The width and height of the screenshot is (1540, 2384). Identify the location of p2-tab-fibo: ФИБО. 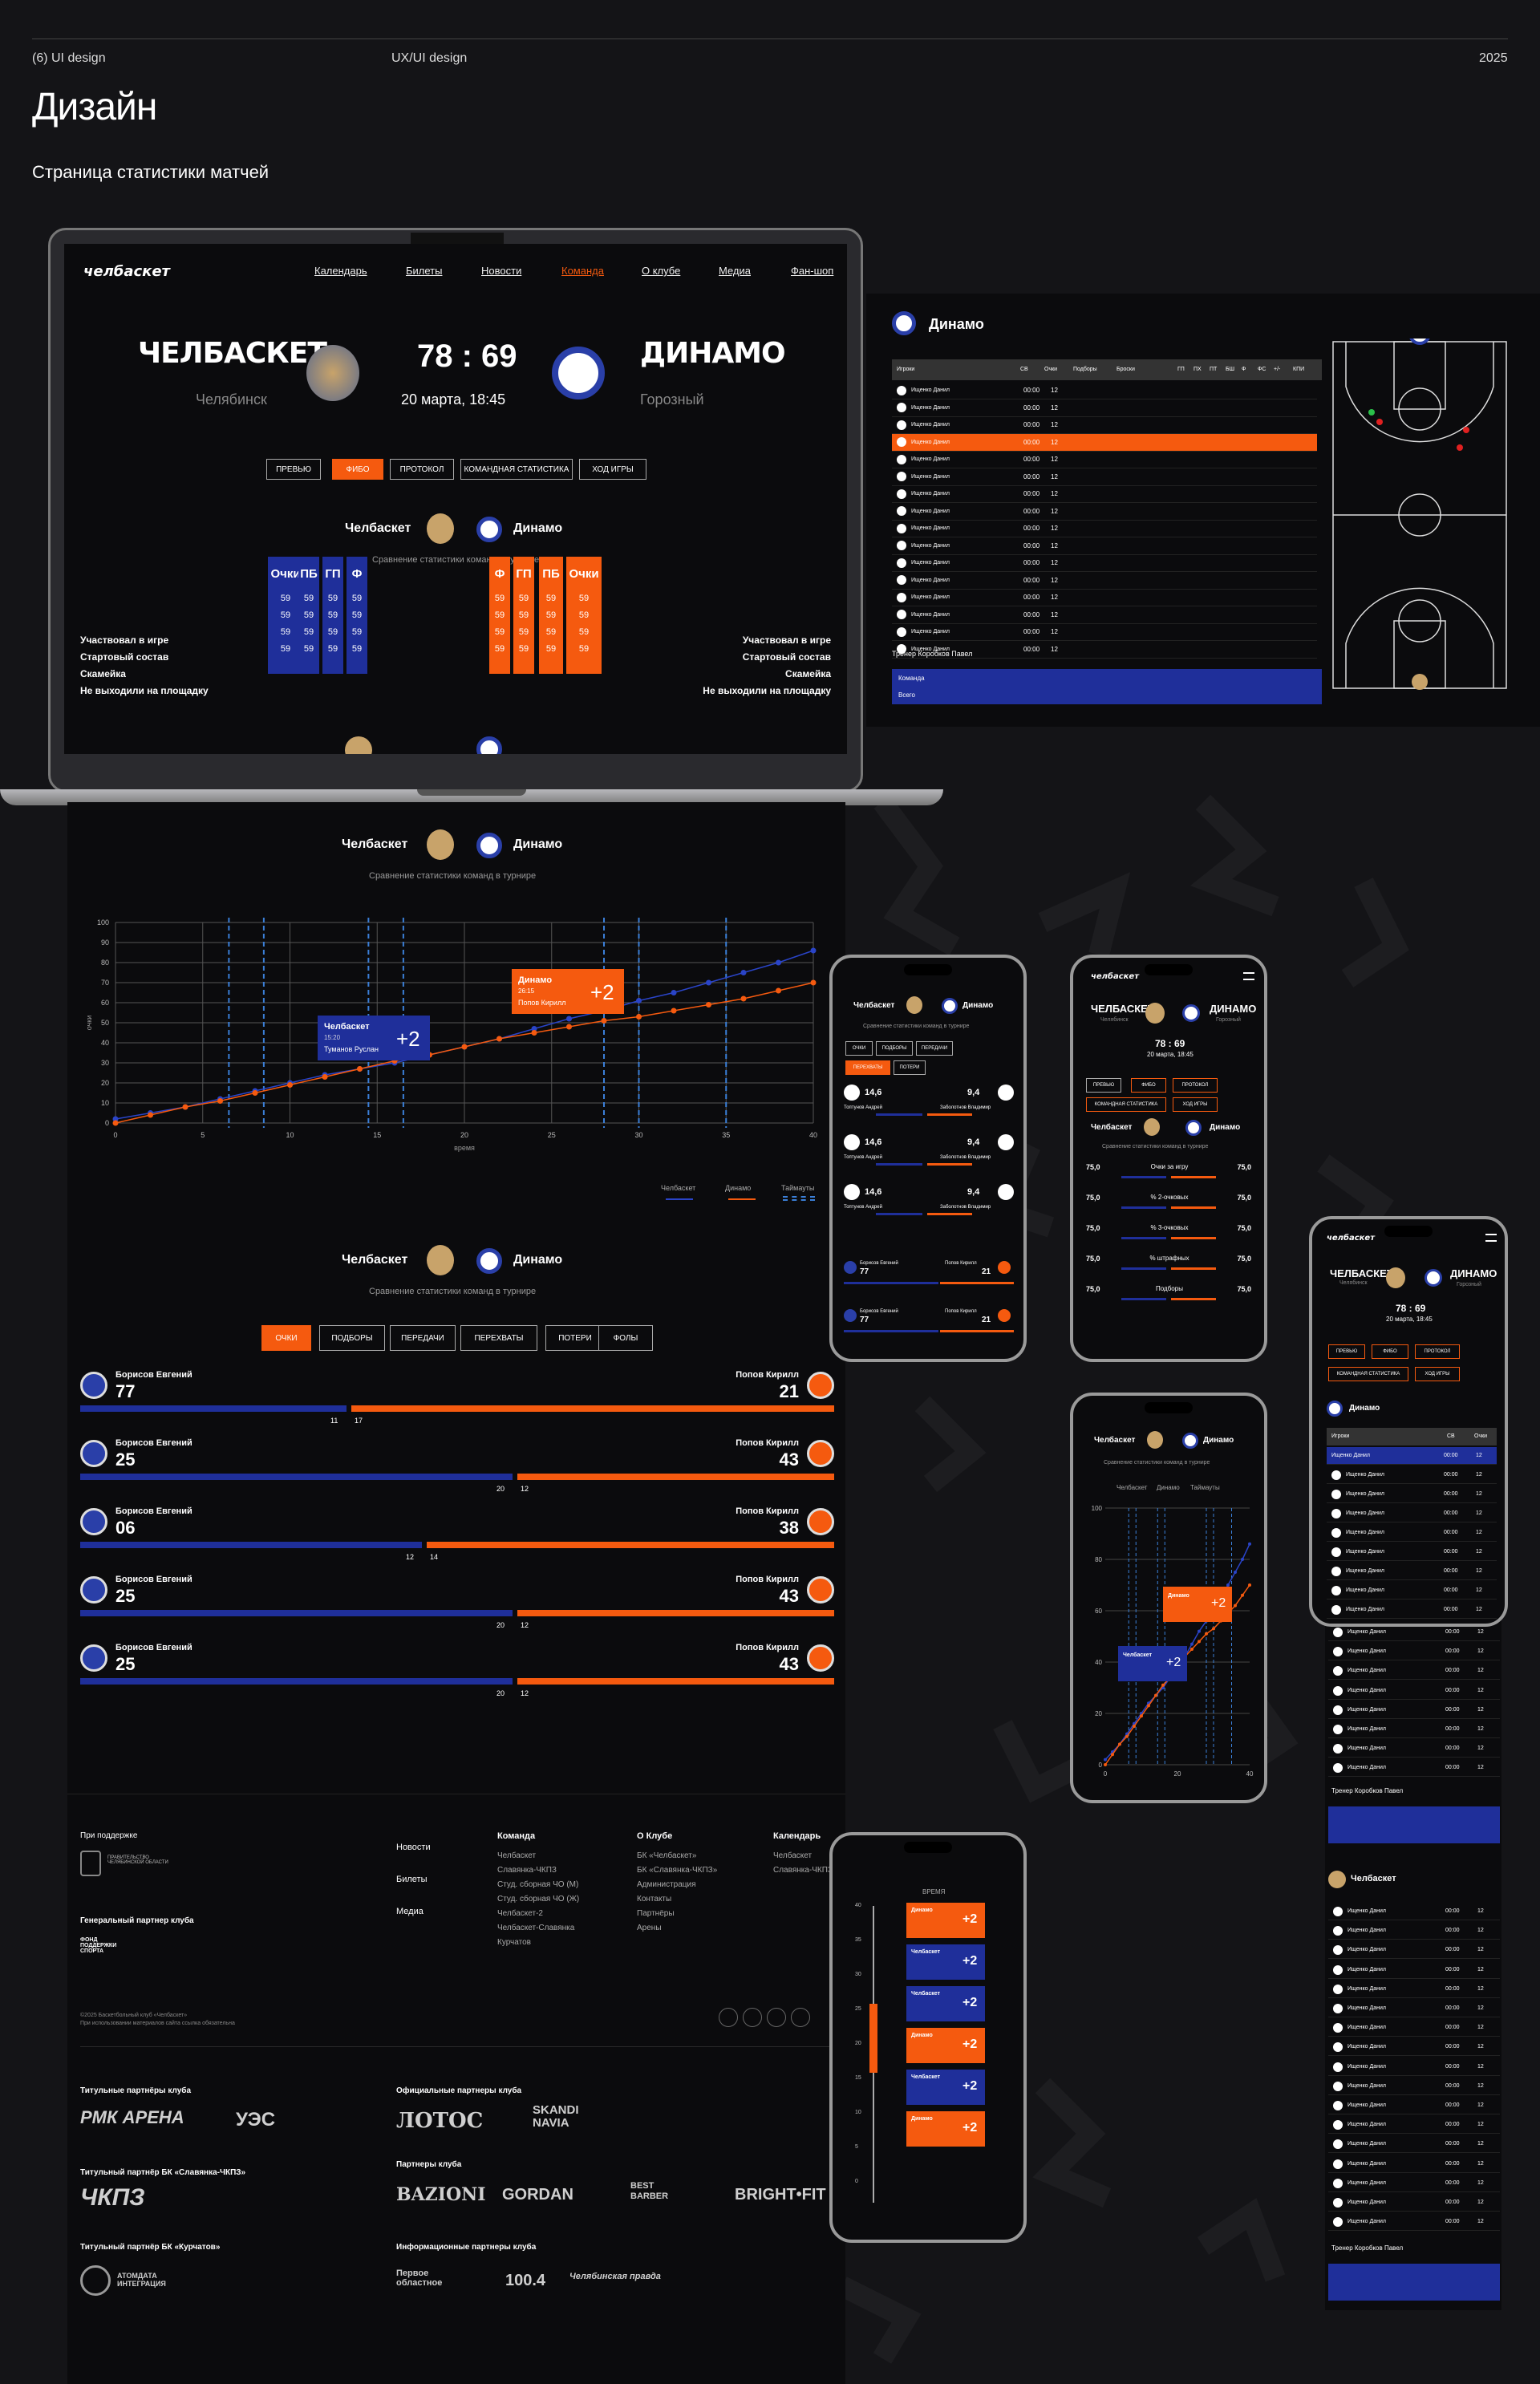
(1148, 1085).